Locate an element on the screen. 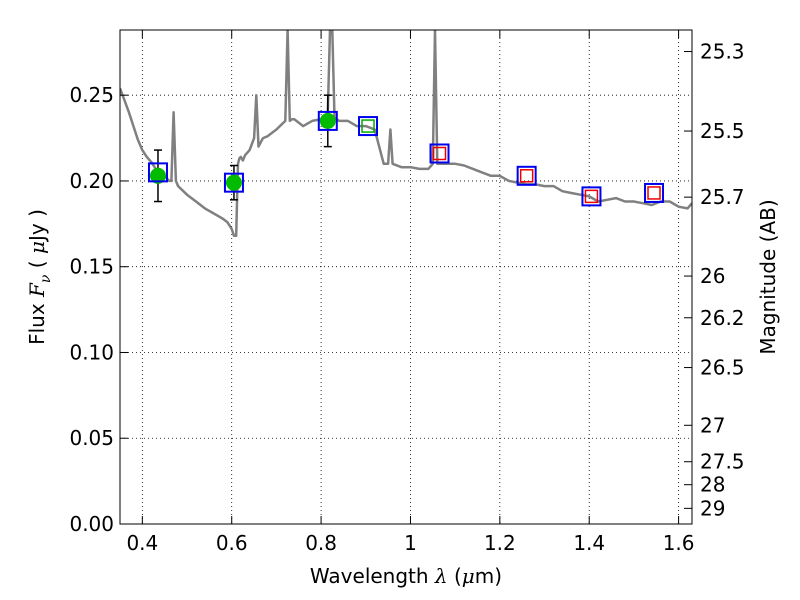  x-axis-label: Wavelength λ (μm) is located at coordinates (406, 576).